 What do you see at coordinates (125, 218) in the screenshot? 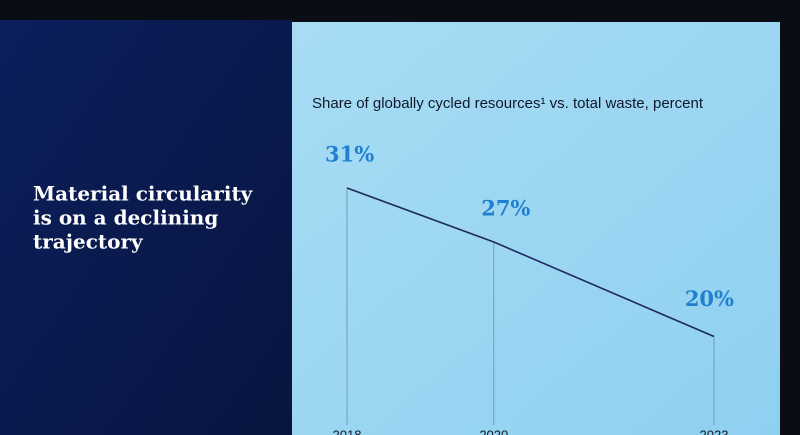
I see `heading-line: is on a declining` at bounding box center [125, 218].